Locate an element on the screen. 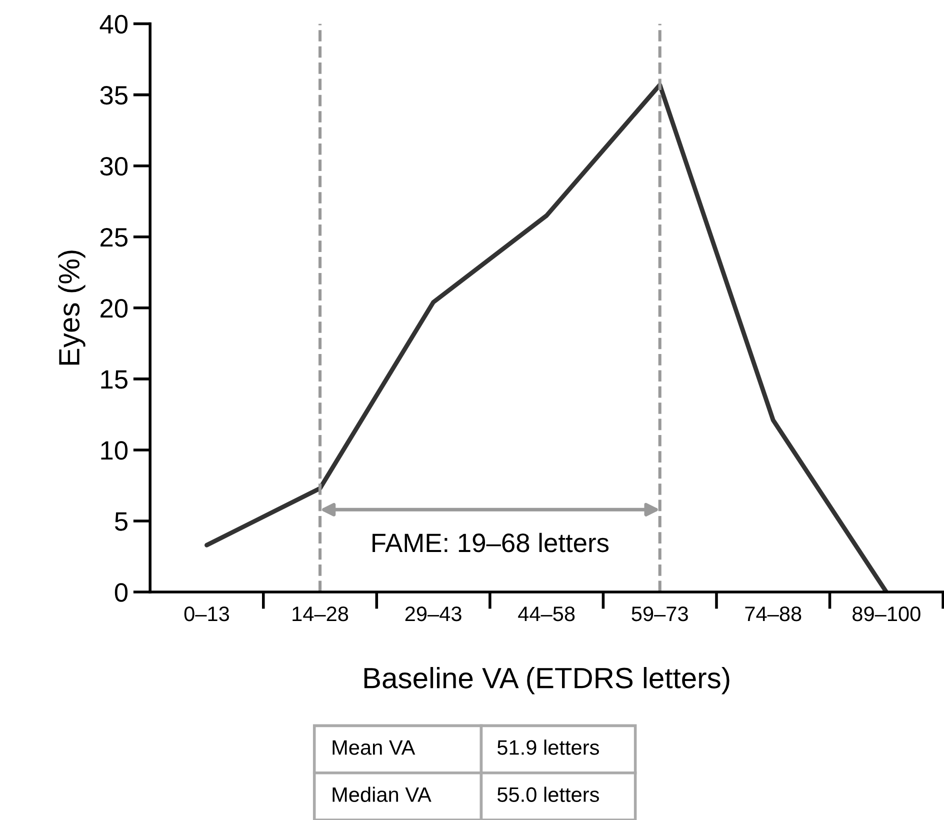 This screenshot has width=944, height=820. text: 51.9 letters is located at coordinates (548, 747).